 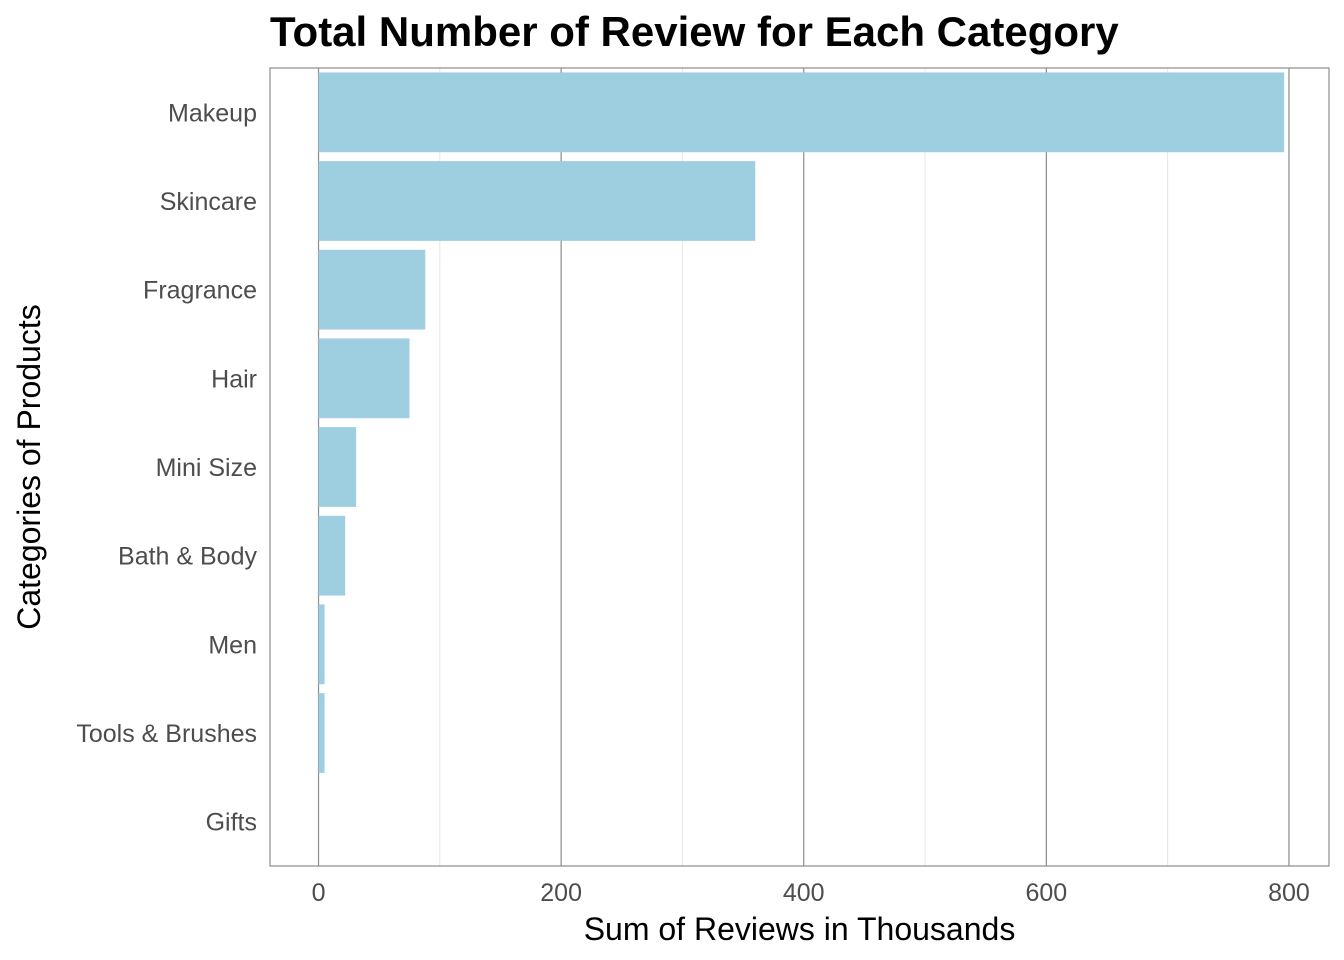 What do you see at coordinates (208, 202) in the screenshot?
I see `y-tick-label: Skincare` at bounding box center [208, 202].